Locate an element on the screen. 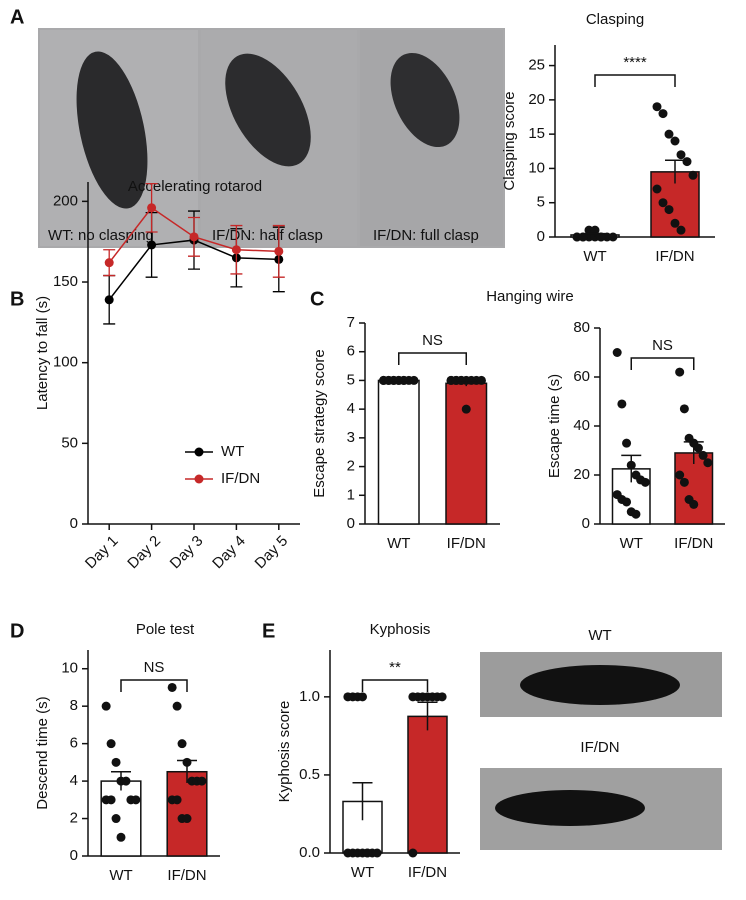 This screenshot has width=746, height=900. photo-caption: WT: no clasping is located at coordinates (101, 235).